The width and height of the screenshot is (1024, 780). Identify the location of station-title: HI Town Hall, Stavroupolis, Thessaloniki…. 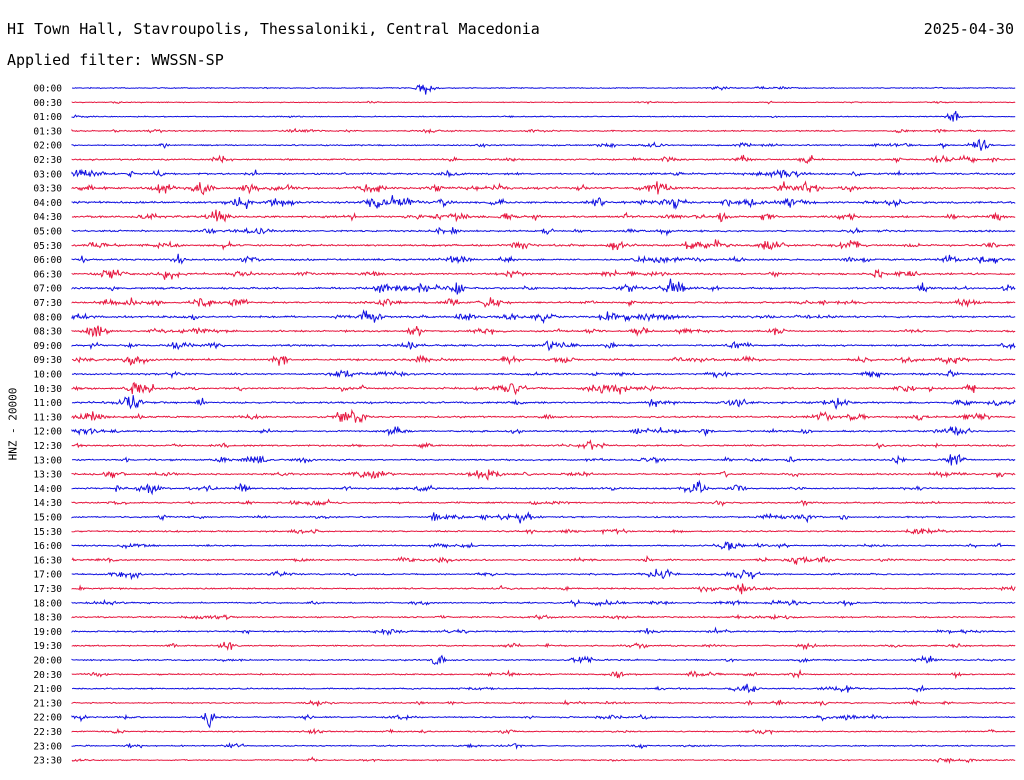
(273, 29).